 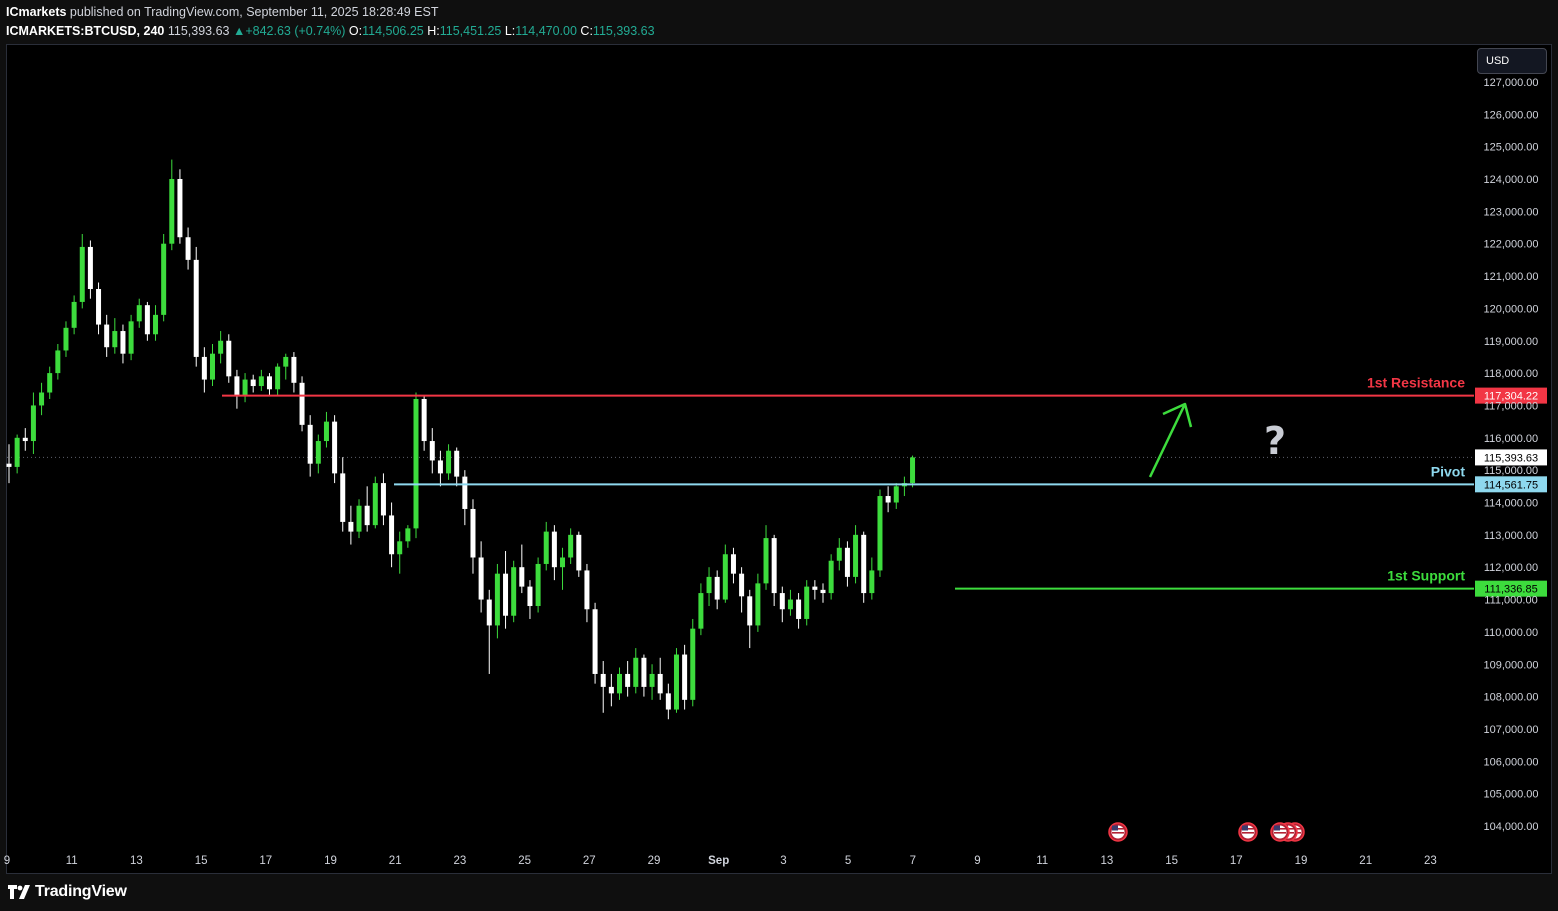 I want to click on question-mark-annotation: ?, so click(x=1275, y=441).